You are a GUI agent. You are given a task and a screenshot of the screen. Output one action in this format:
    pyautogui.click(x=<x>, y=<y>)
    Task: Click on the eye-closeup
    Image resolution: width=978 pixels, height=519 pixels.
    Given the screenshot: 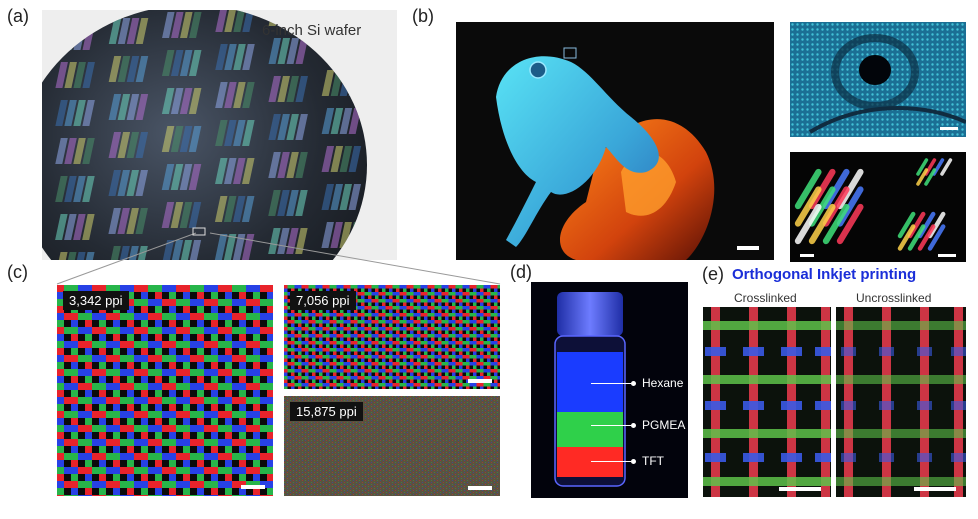 What is the action you would take?
    pyautogui.click(x=878, y=79)
    